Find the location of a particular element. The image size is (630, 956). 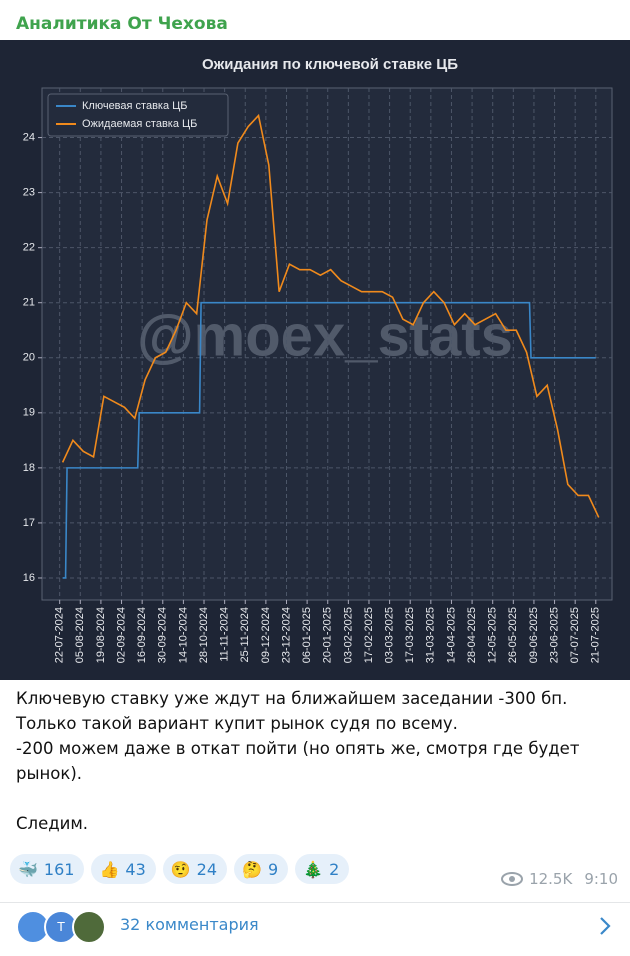

reaction: 🎄 2 is located at coordinates (322, 869).